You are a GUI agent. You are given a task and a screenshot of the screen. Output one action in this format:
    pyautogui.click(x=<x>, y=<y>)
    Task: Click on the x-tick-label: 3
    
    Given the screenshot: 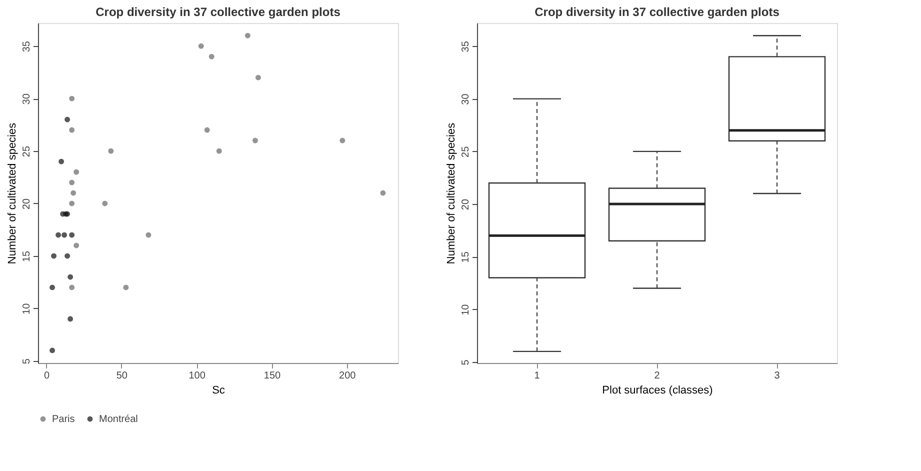 What is the action you would take?
    pyautogui.click(x=777, y=376)
    